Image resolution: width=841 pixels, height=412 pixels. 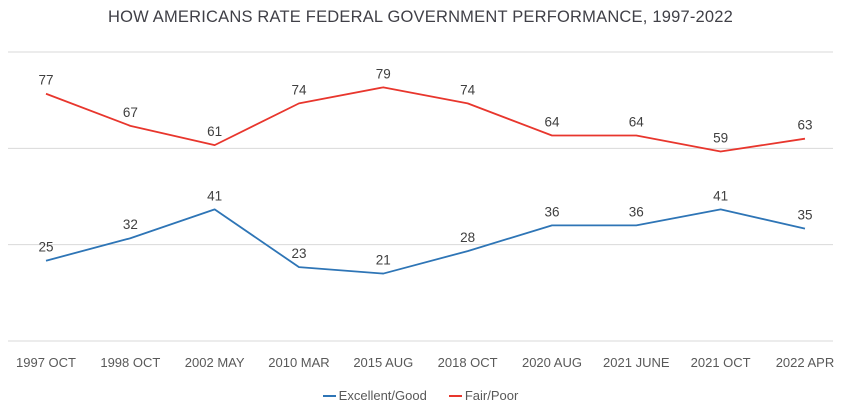 I want to click on data-label-fair-poor: 59, so click(x=720, y=138).